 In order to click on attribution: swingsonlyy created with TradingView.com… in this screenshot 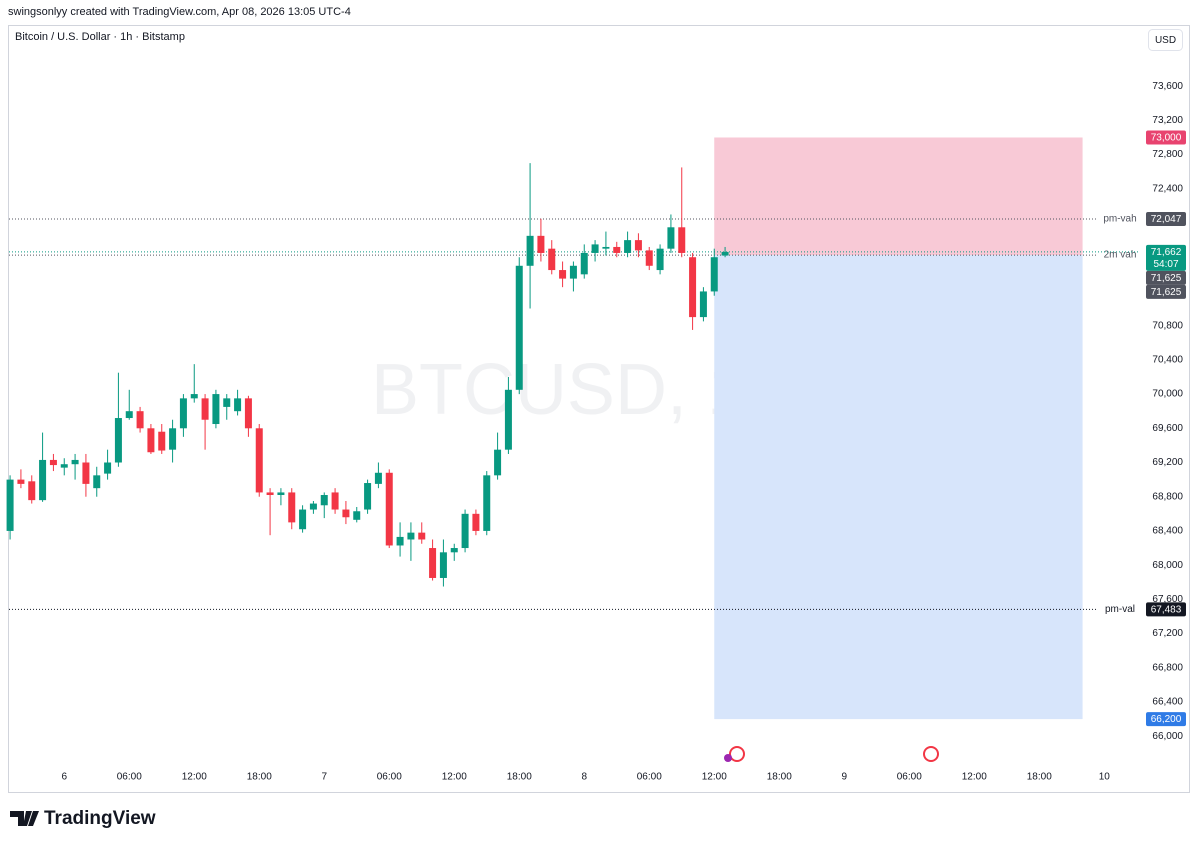, I will do `click(179, 12)`.